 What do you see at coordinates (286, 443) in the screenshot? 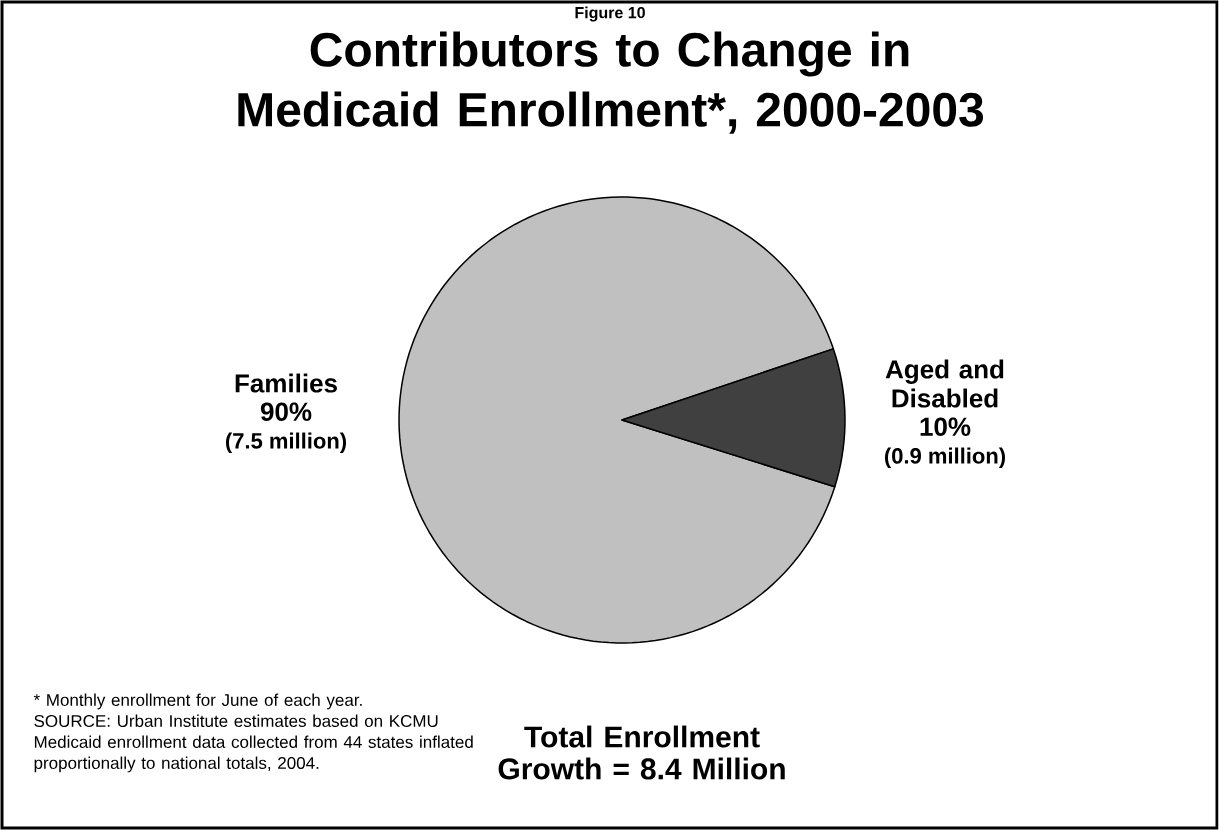
I see `text: (7.5 million)` at bounding box center [286, 443].